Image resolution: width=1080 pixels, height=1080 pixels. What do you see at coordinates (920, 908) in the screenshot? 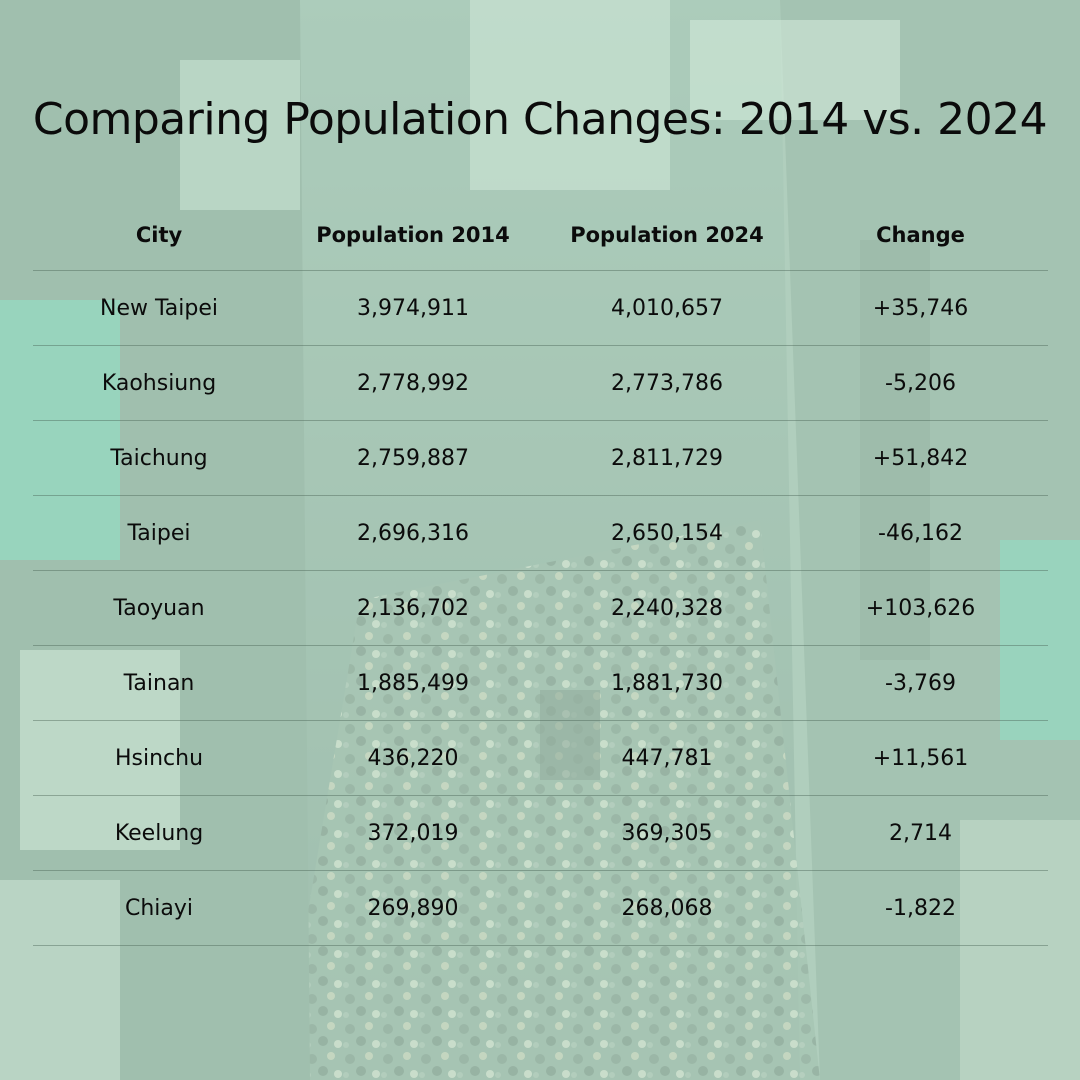
I see `change-cell: -1,822` at bounding box center [920, 908].